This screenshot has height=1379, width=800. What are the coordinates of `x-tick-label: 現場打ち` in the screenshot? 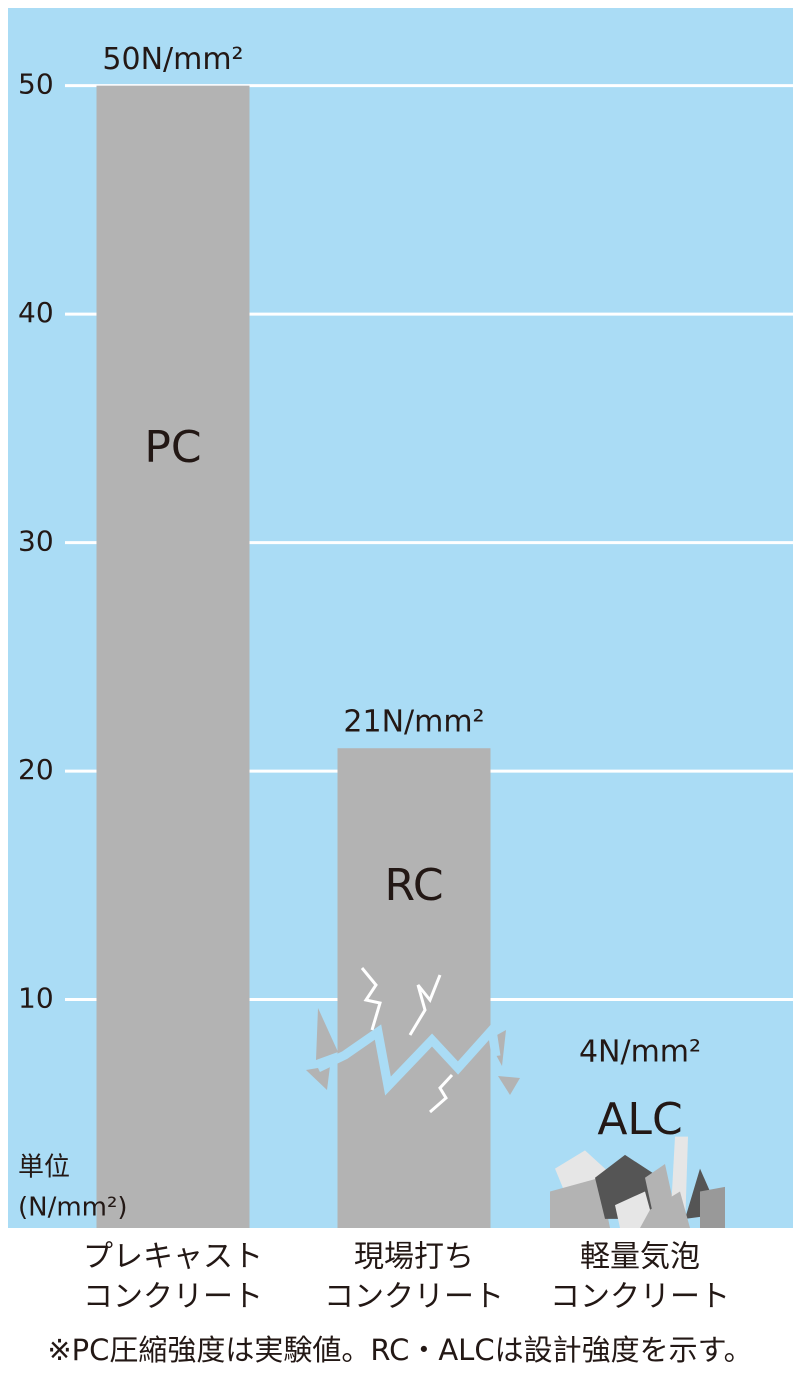 It's located at (414, 1257).